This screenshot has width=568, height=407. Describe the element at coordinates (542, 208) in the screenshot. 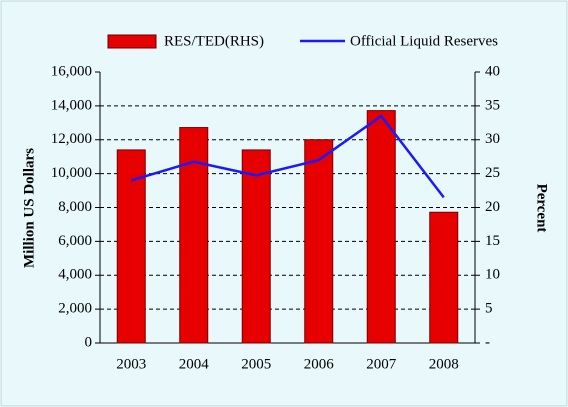

I see `y2-axis-label: Percent` at that location.